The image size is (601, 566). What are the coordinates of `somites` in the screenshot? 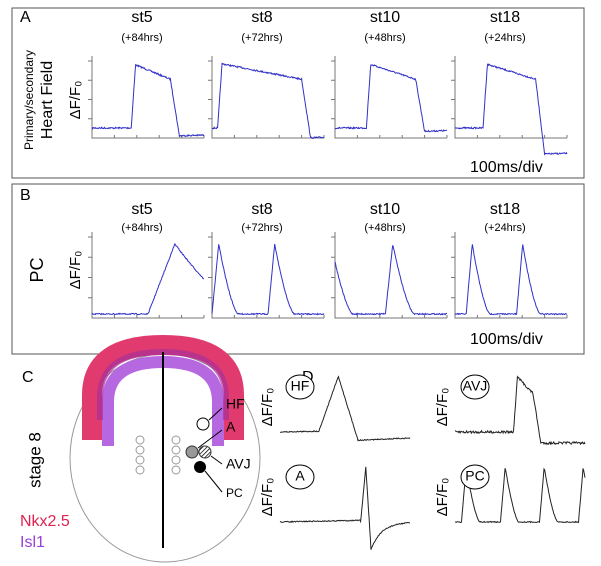 It's located at (158, 455).